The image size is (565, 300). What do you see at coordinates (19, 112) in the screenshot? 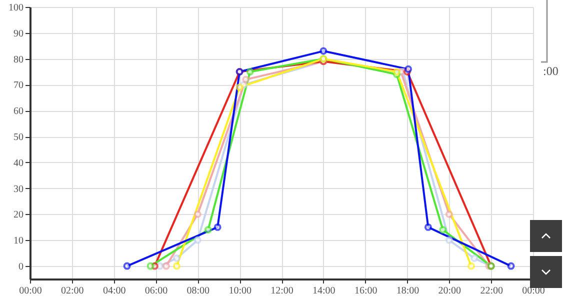
I see `y-tick-label: 60` at bounding box center [19, 112].